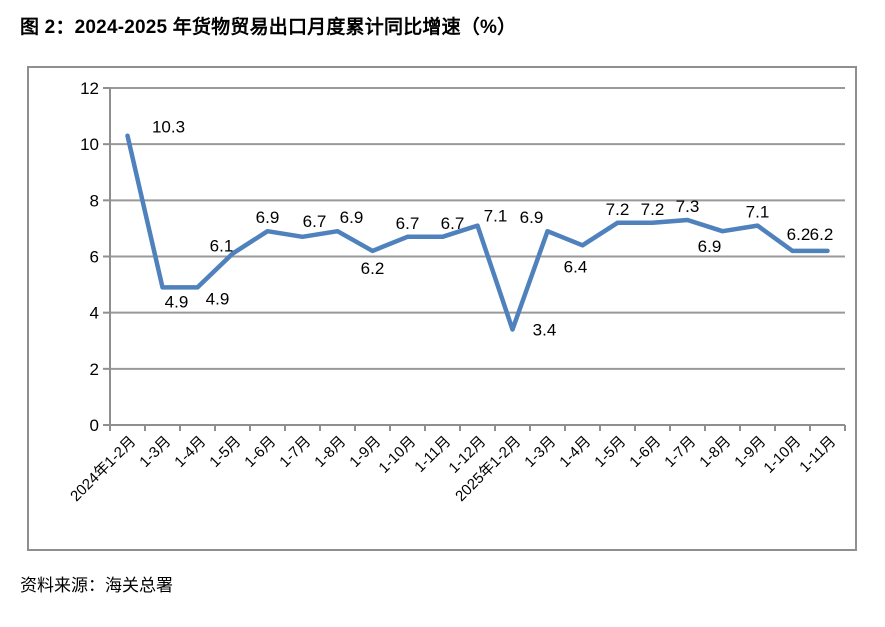  I want to click on y-axis-label: 0, so click(94, 425).